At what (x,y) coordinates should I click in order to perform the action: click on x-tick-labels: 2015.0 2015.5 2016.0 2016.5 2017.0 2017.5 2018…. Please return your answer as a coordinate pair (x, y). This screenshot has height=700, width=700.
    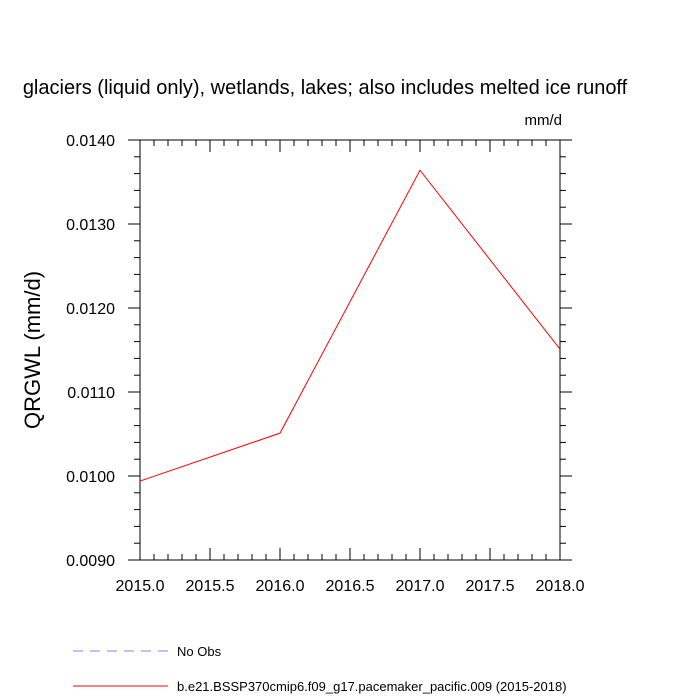
    Looking at the image, I should click on (350, 586).